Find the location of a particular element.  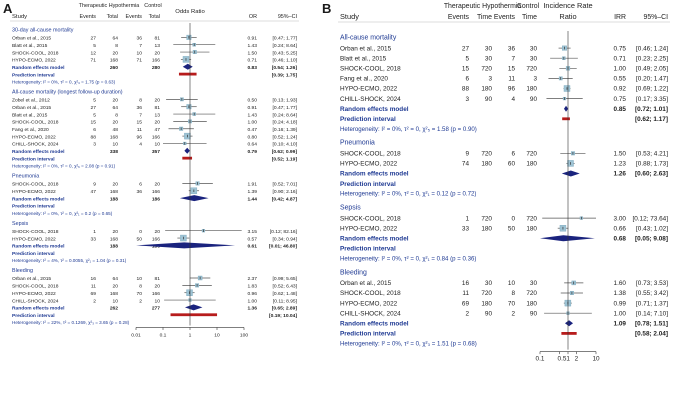

random-ci: [0.05; 9.08] is located at coordinates (651, 239).